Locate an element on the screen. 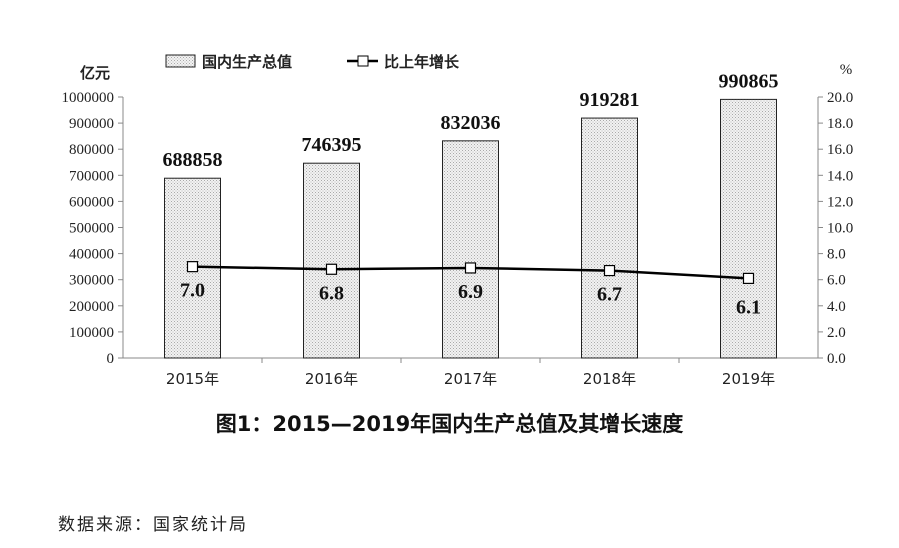 Image resolution: width=899 pixels, height=548 pixels. left-tick-label: 300000 is located at coordinates (91, 281).